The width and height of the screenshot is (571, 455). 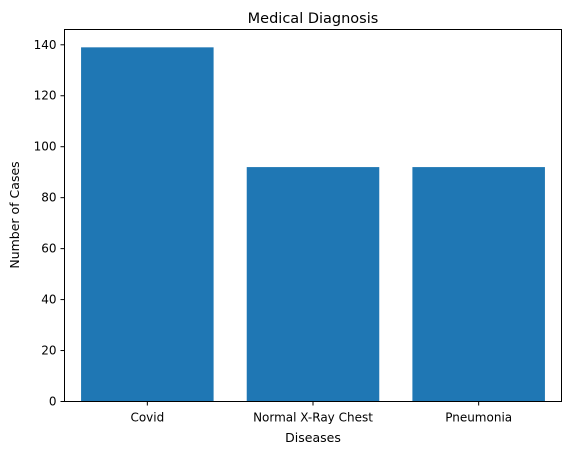 I want to click on chart-title: Medical Diagnosis, so click(x=313, y=19).